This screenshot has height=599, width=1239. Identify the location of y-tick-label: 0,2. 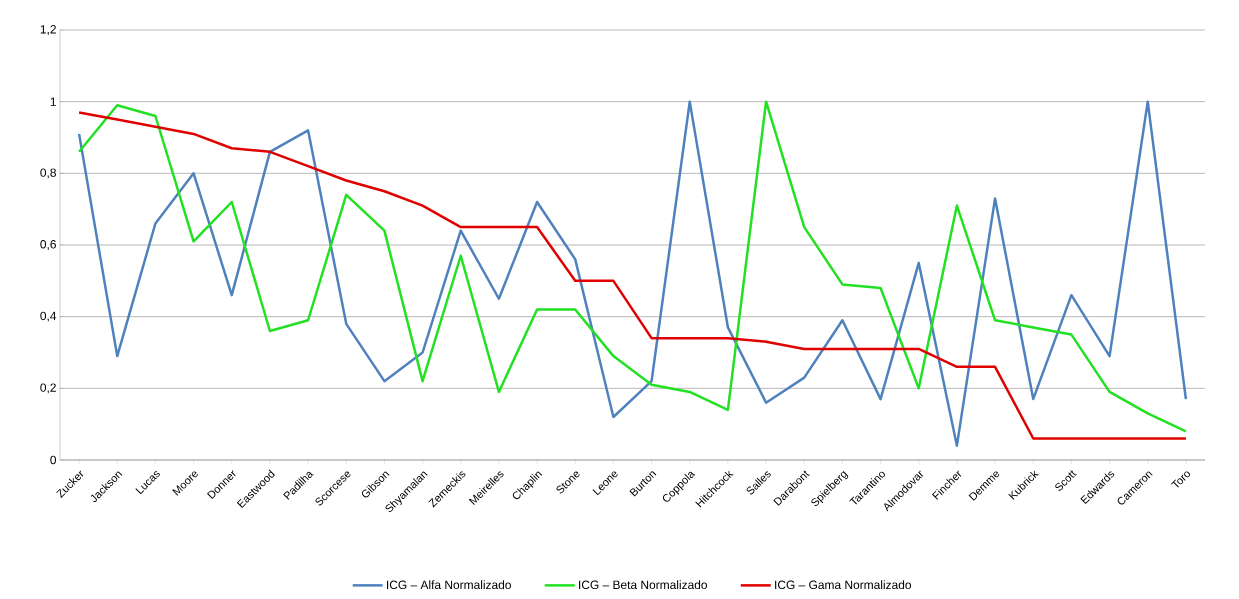
(48, 388).